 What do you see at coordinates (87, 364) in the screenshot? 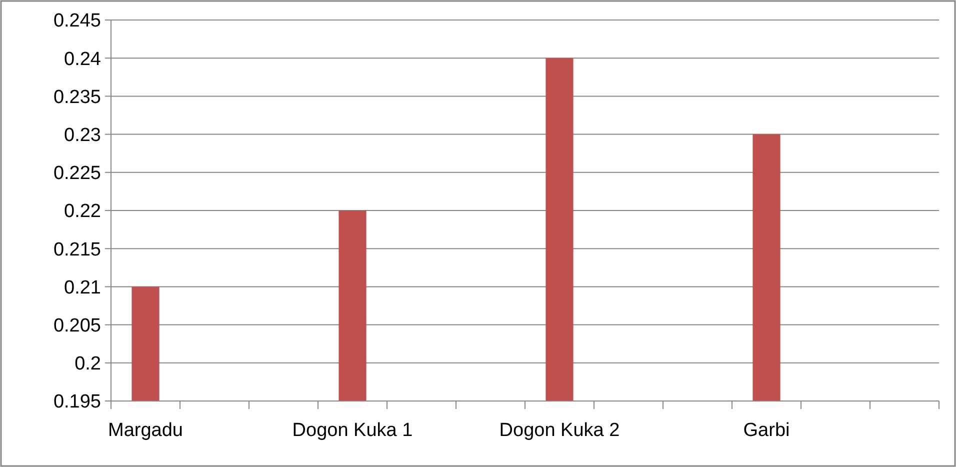
I see `y-tick-label: 0.2` at bounding box center [87, 364].